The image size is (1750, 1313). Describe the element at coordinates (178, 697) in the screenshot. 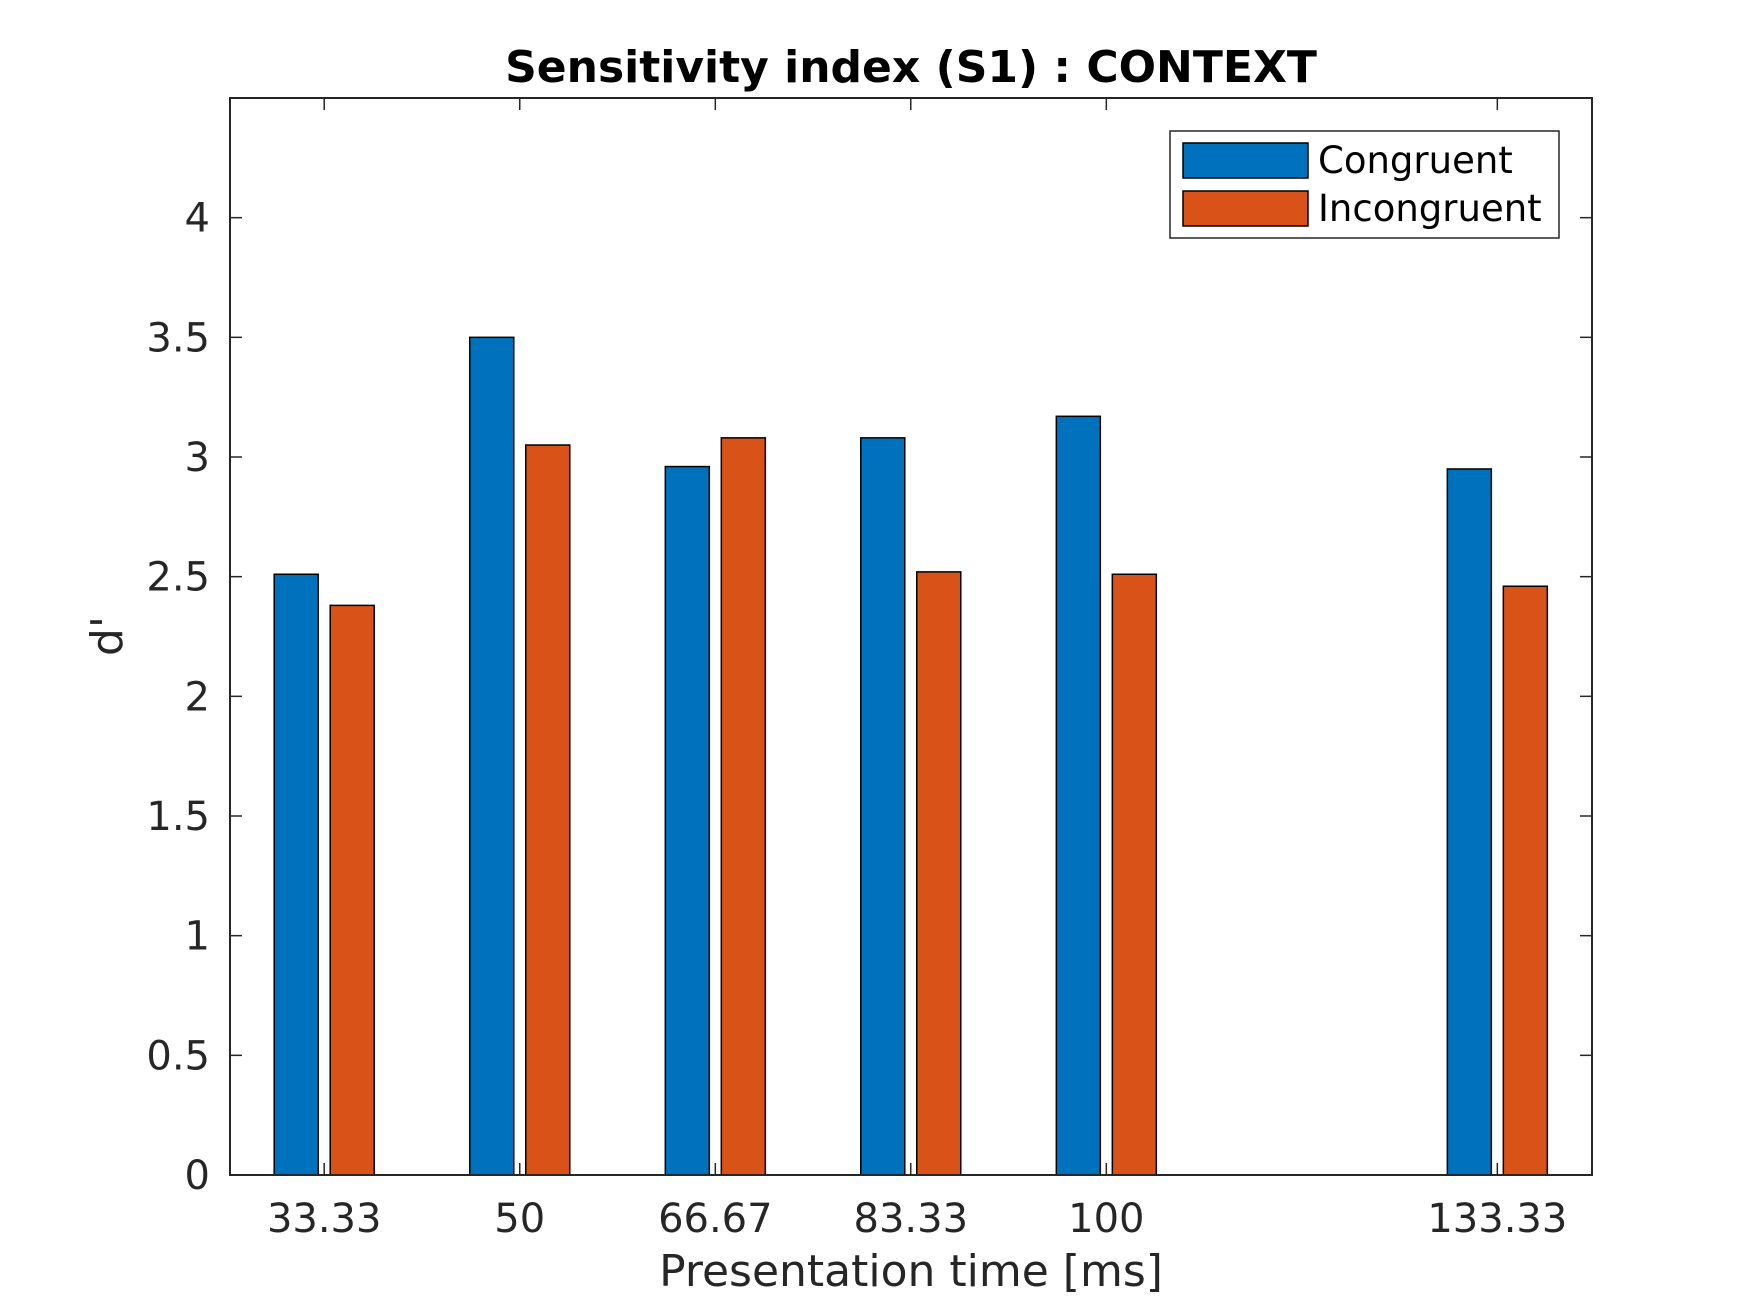

I see `y-tick-labels: 0 0.5 1 1.5 2 2.5 3 3.5 4` at that location.